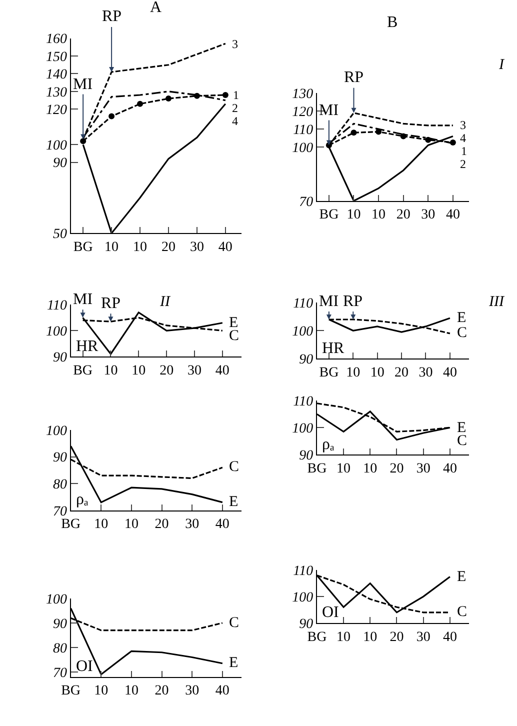  What do you see at coordinates (392, 22) in the screenshot?
I see `chart-title: B` at bounding box center [392, 22].